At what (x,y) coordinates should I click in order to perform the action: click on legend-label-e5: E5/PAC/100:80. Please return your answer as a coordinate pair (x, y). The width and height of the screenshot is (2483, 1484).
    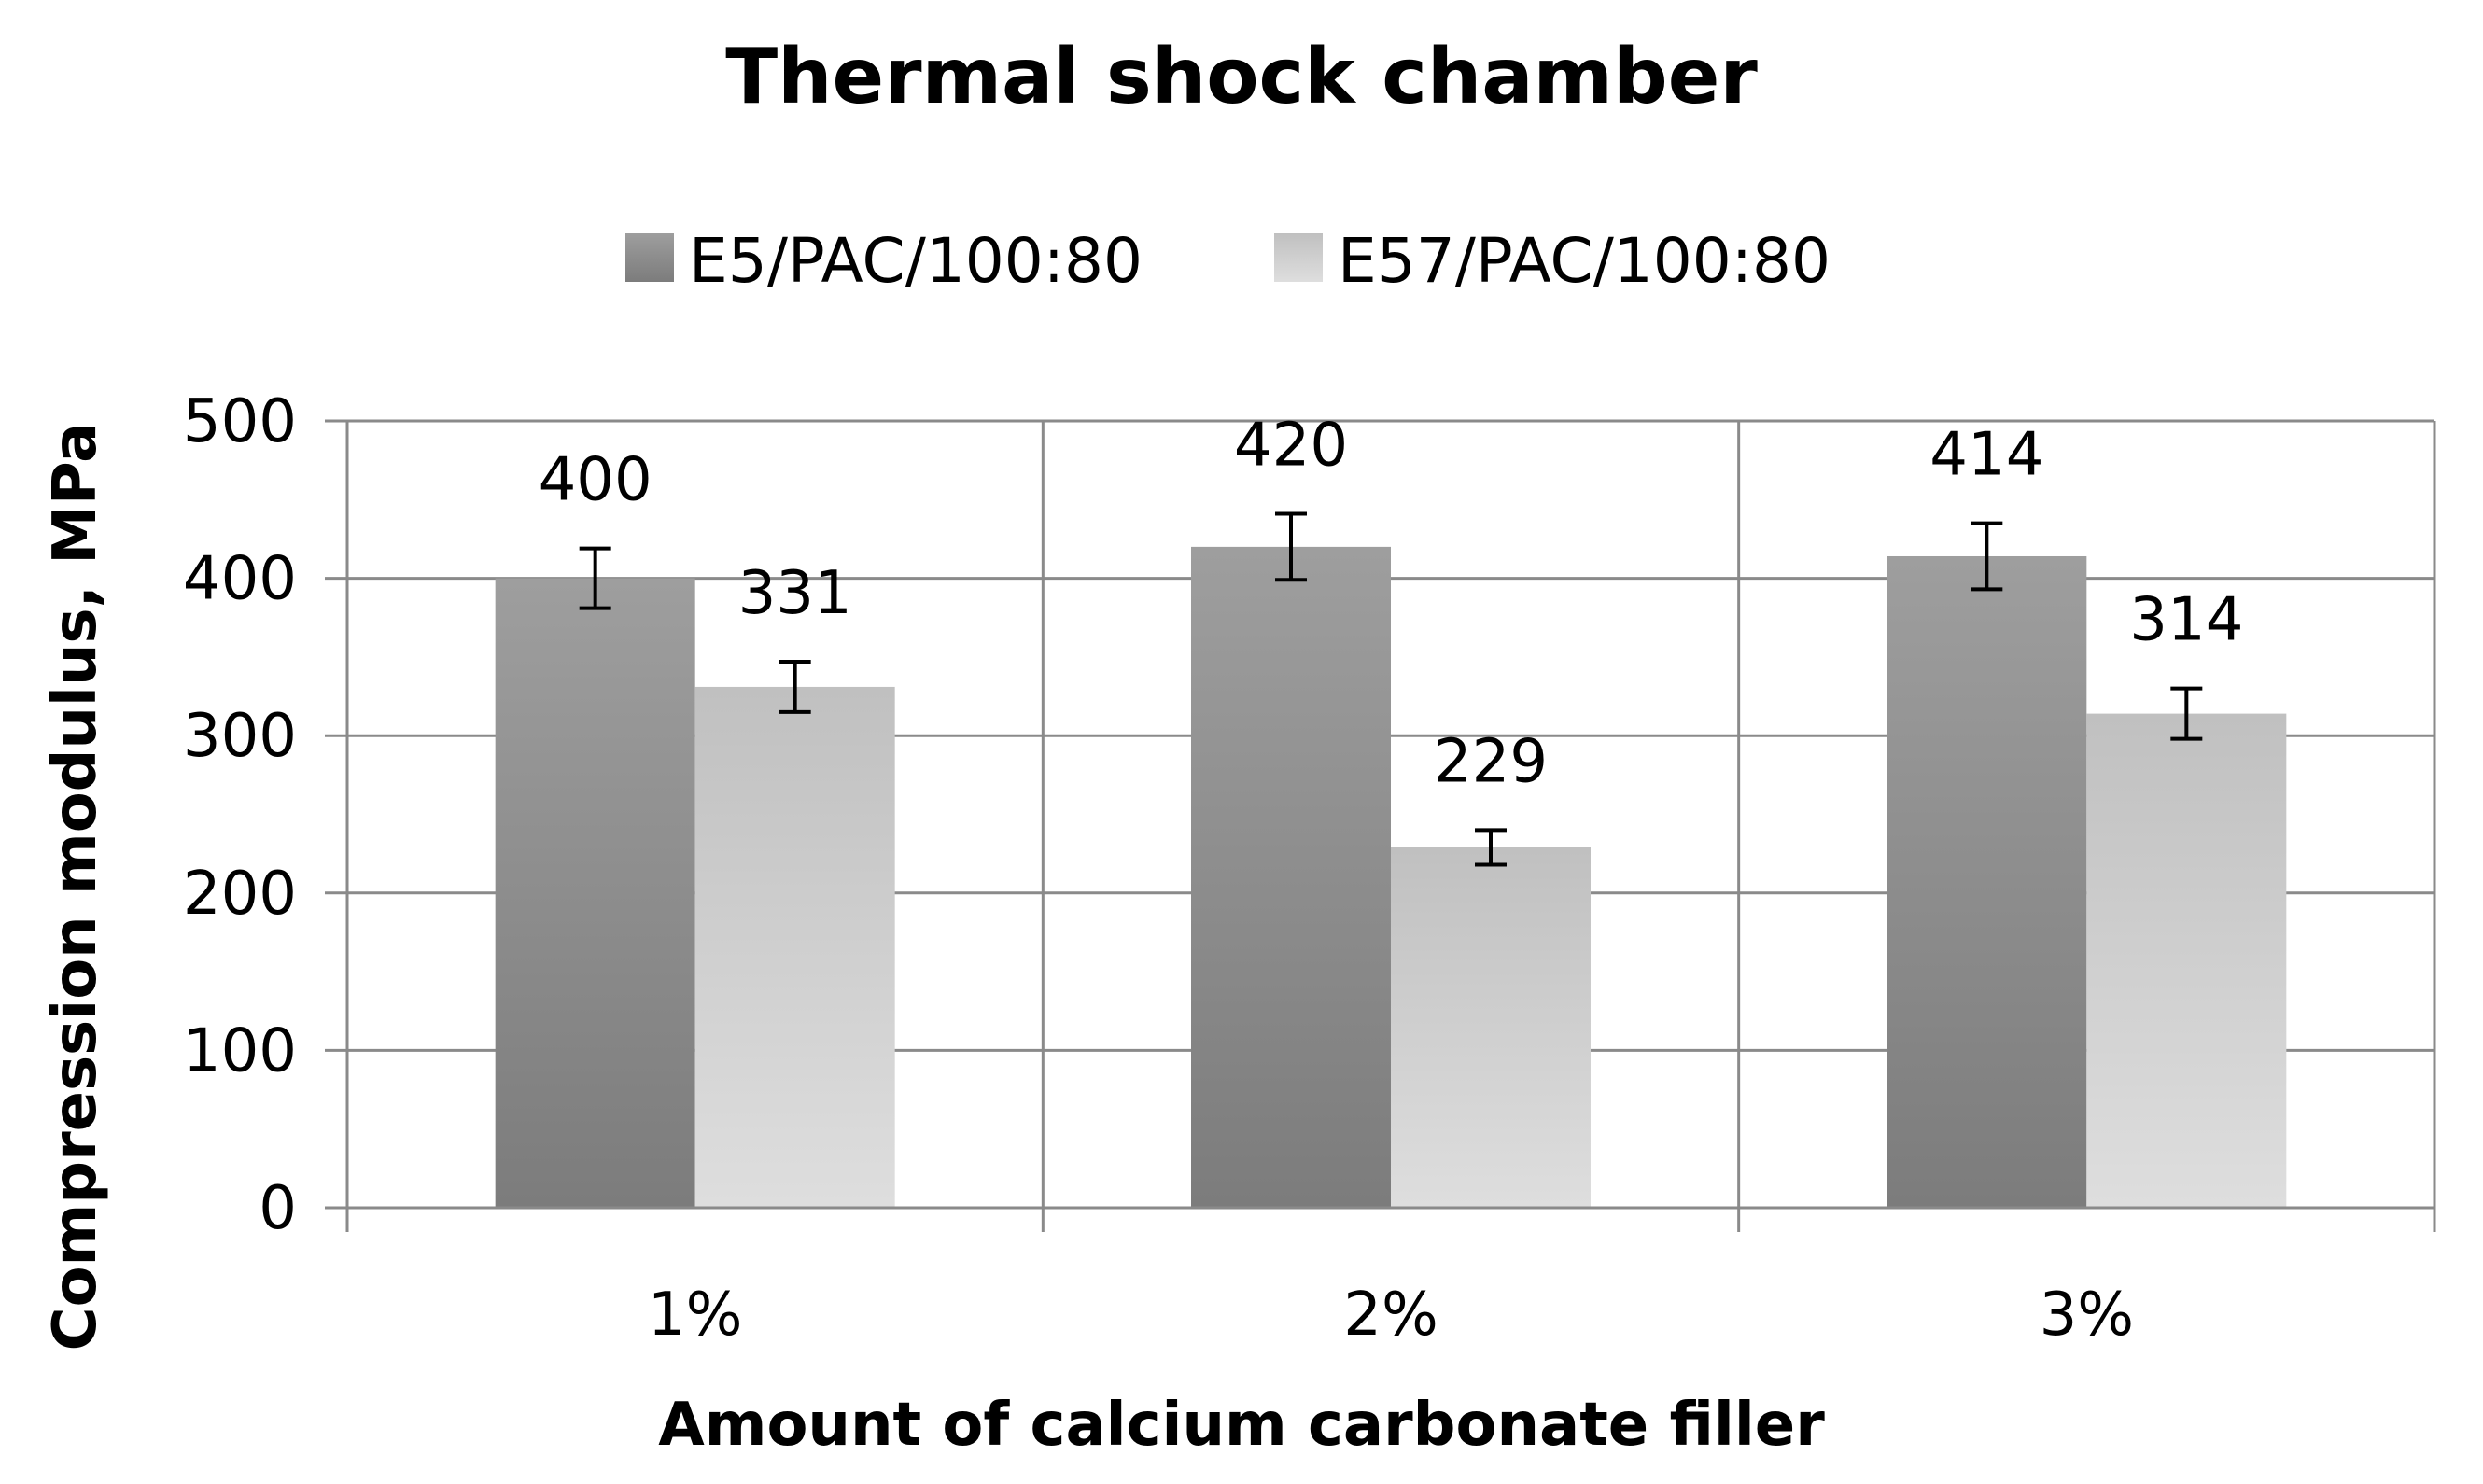
    Looking at the image, I should click on (916, 261).